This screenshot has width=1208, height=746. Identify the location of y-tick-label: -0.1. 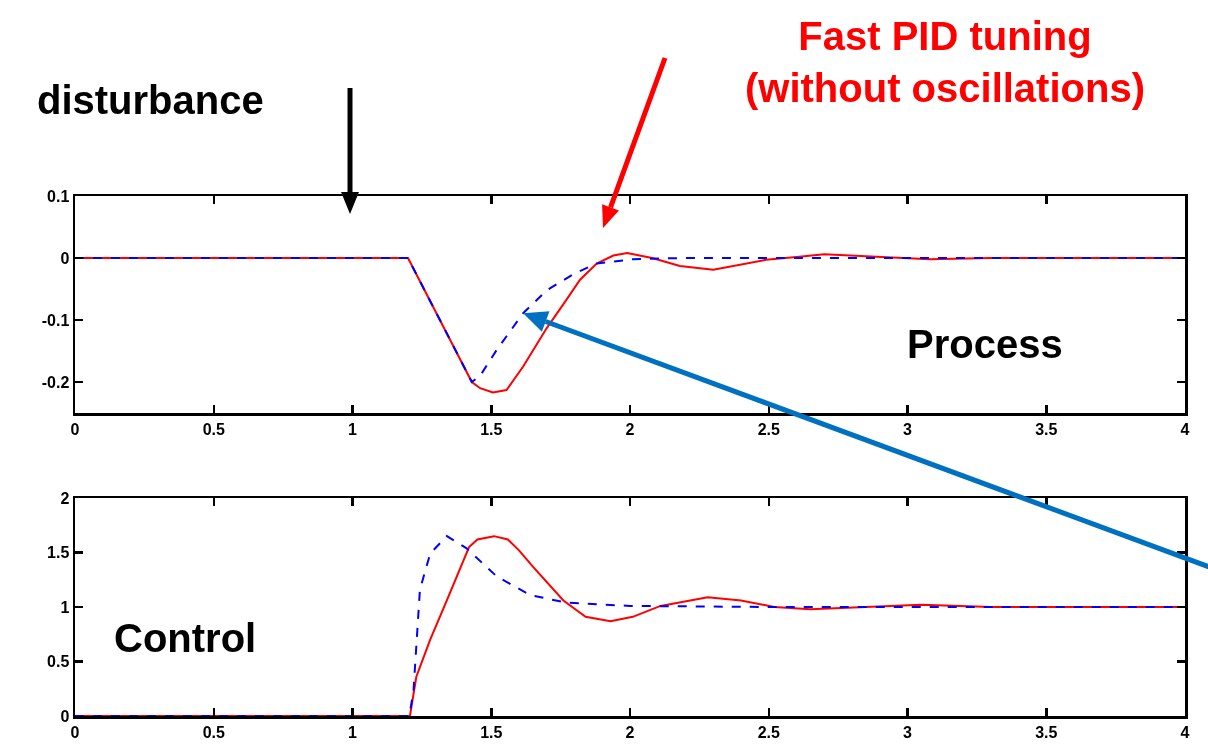
(55, 320).